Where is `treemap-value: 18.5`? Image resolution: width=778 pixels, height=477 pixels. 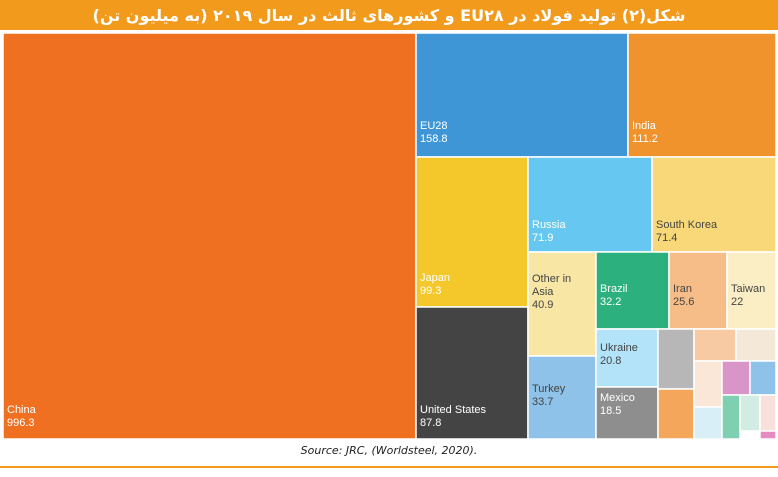 treemap-value: 18.5 is located at coordinates (610, 411).